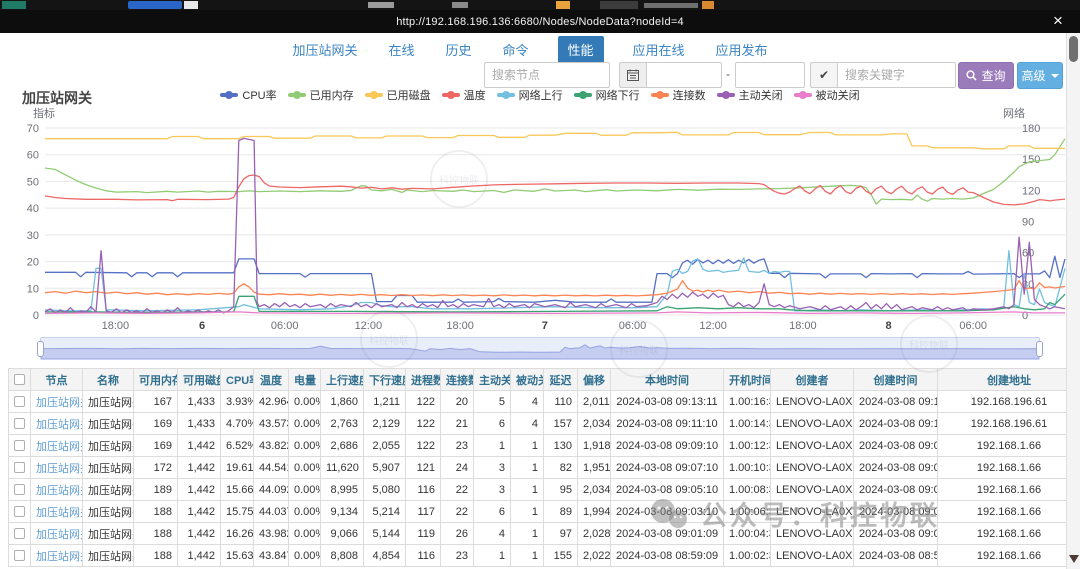 The height and width of the screenshot is (569, 1080). I want to click on column-header-创建者: 创建者, so click(812, 379).